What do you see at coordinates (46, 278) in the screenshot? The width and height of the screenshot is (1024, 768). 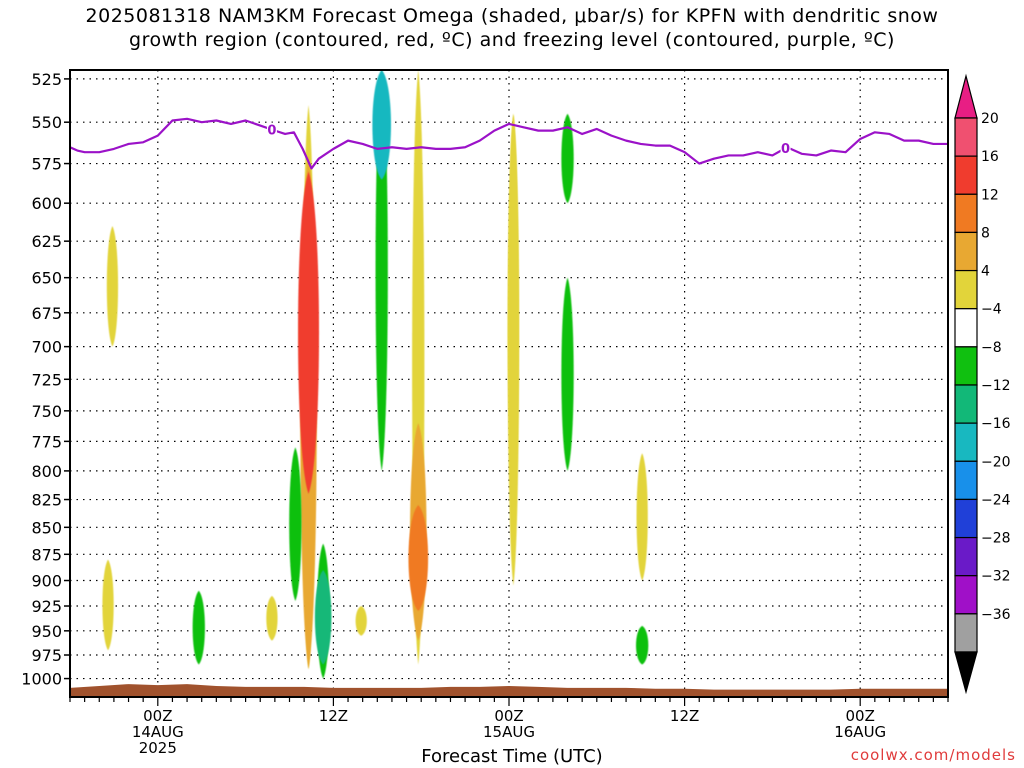 I see `y-tick-label-650: 650` at bounding box center [46, 278].